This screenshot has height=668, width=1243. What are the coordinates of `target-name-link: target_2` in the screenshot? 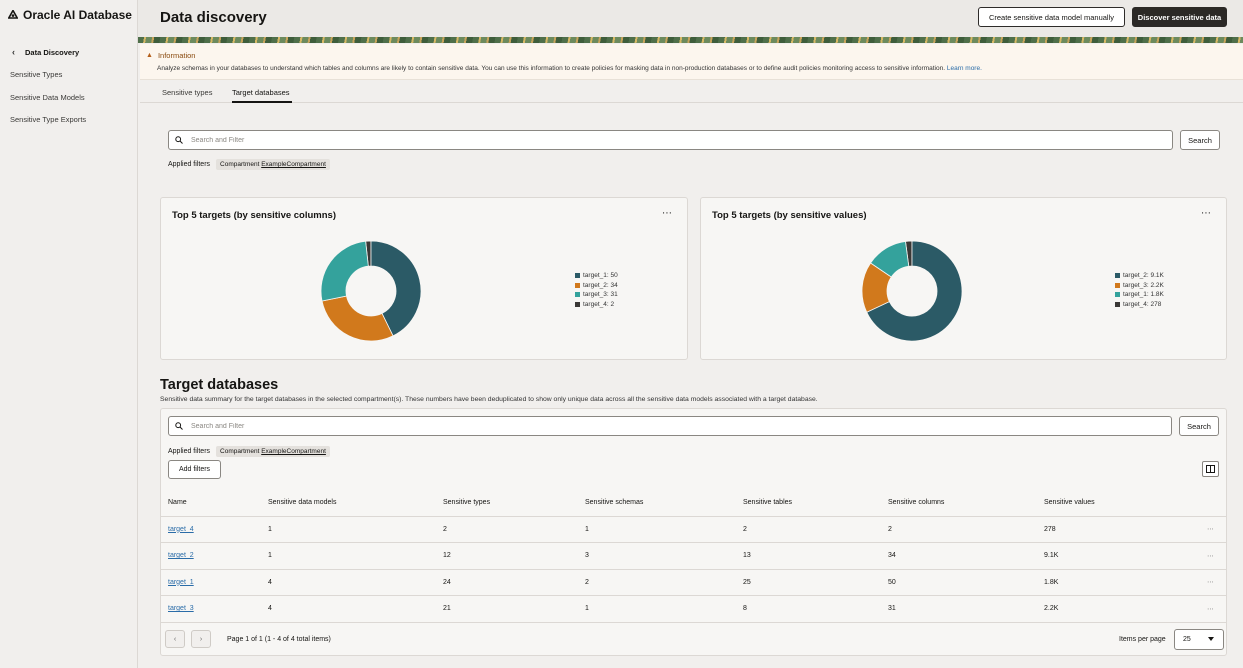 It's located at (210, 556).